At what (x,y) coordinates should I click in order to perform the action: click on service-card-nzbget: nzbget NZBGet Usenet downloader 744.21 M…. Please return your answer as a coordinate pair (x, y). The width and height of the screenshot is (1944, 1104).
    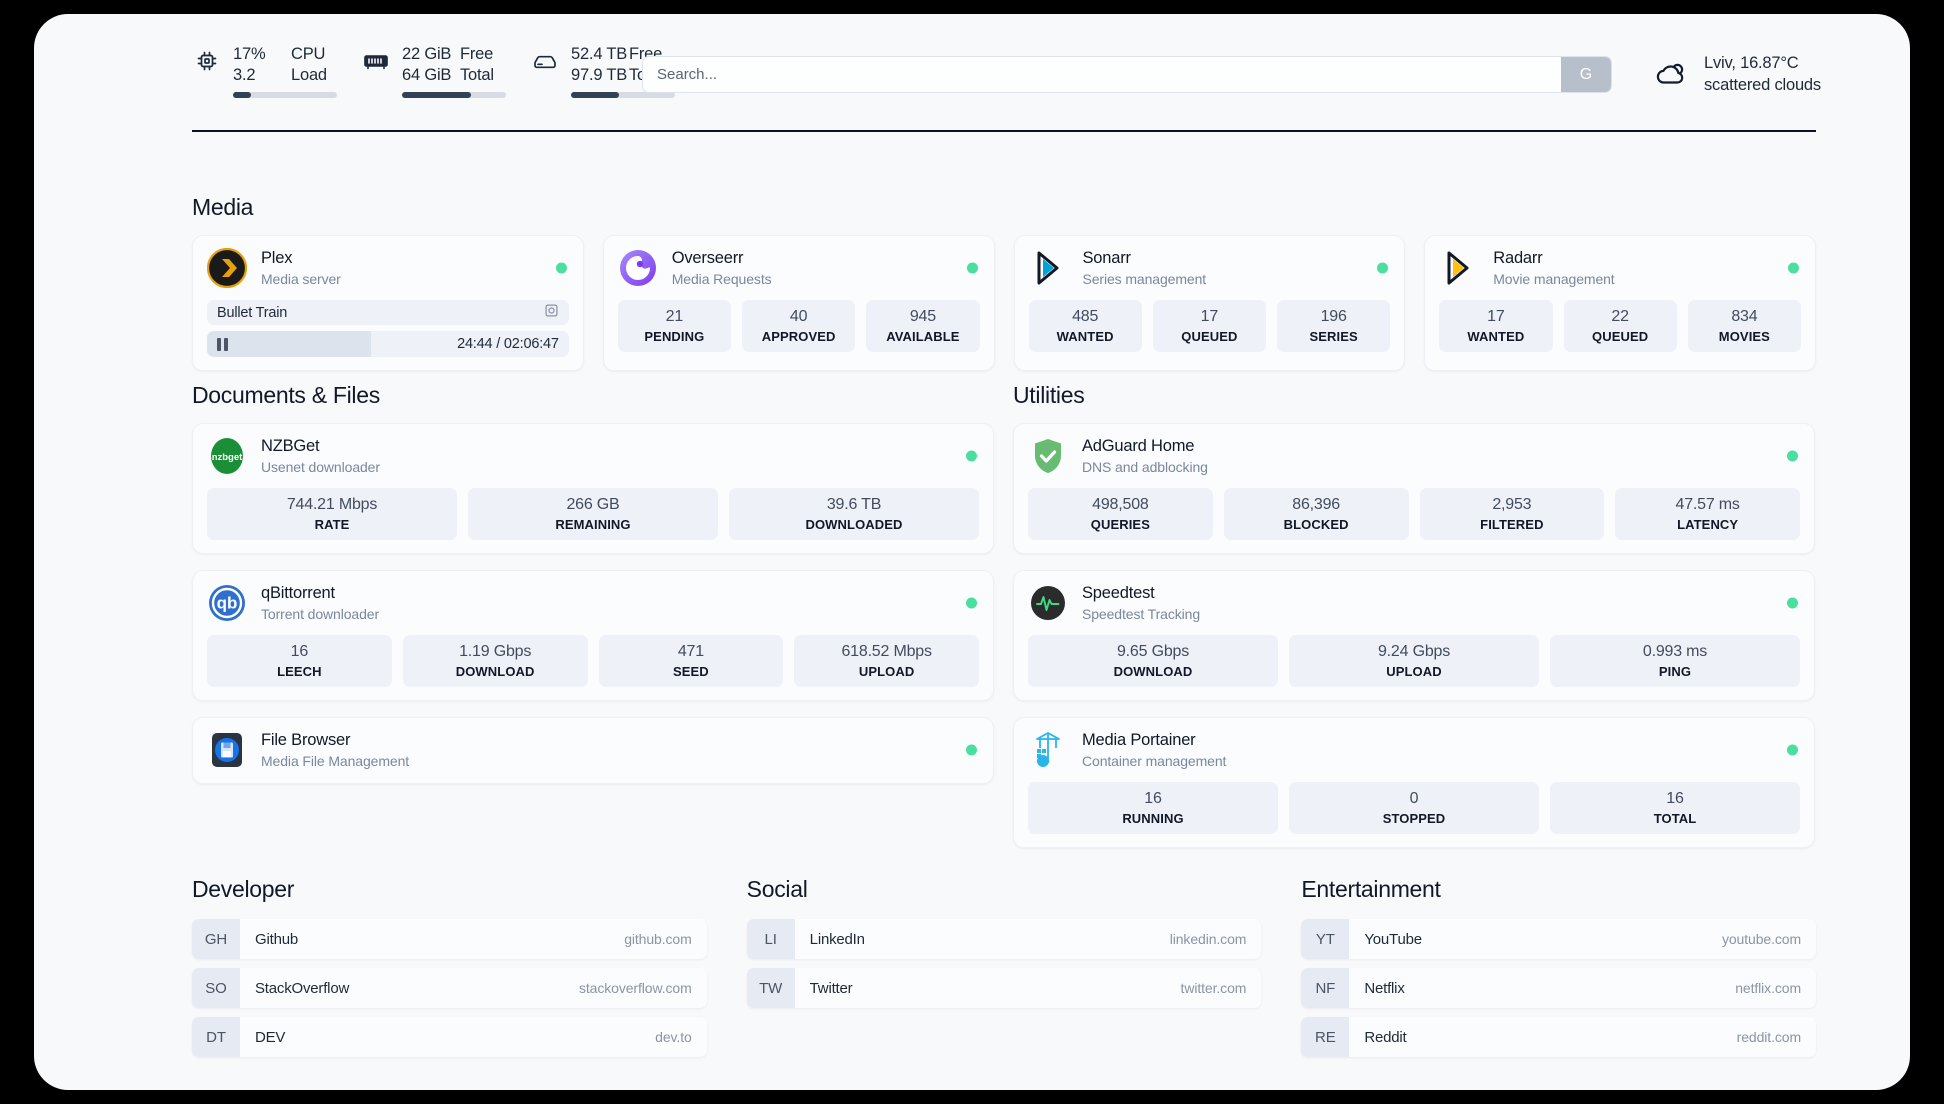
    Looking at the image, I should click on (593, 488).